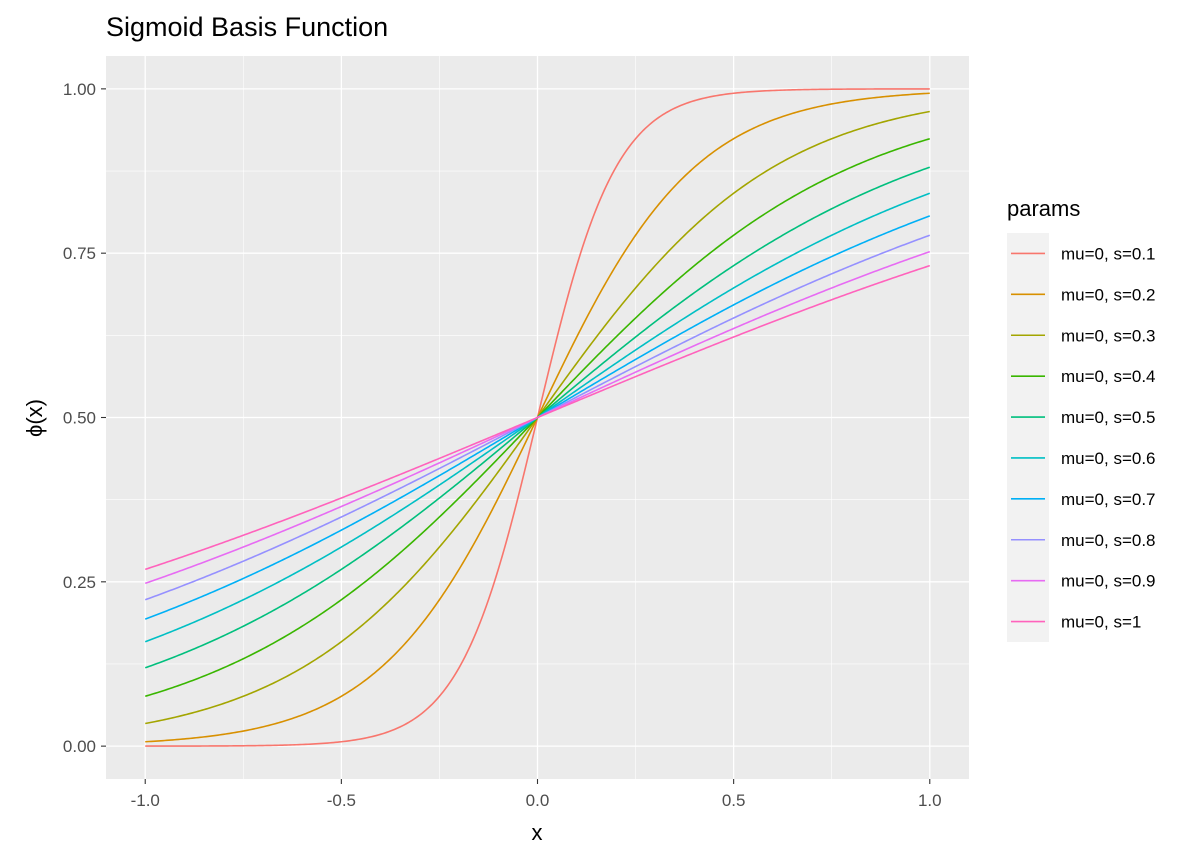 Image resolution: width=1200 pixels, height=857 pixels. Describe the element at coordinates (1108, 335) in the screenshot. I see `legend-label: mu=0, s=0.3` at that location.